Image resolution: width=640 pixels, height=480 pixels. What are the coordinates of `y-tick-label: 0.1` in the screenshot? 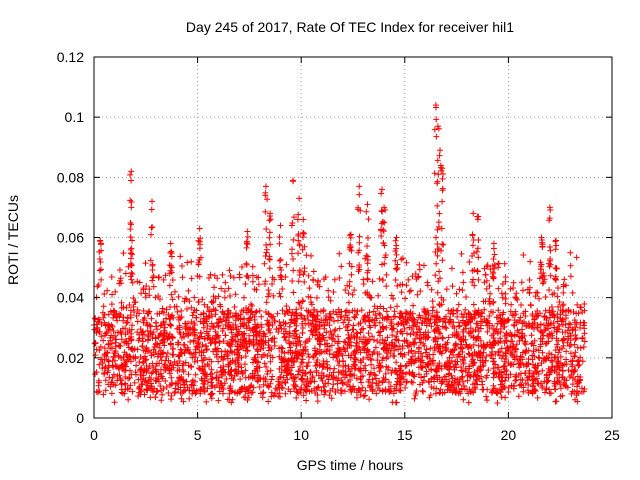 It's located at (75, 117).